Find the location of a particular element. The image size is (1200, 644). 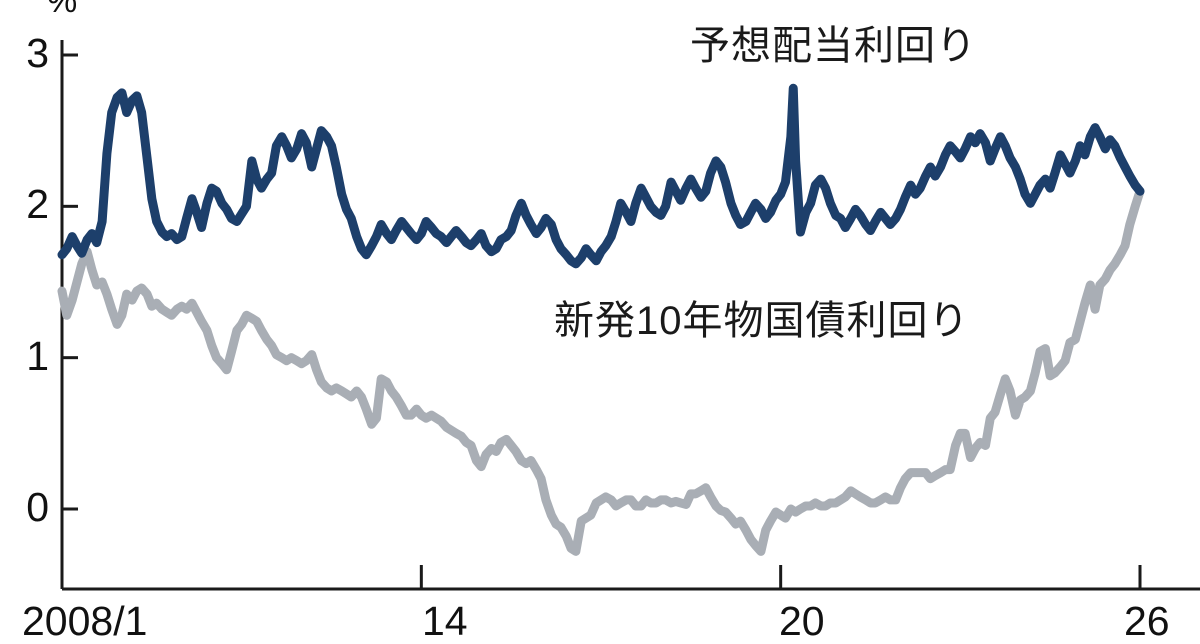

x-tick-marks is located at coordinates (601, 577).